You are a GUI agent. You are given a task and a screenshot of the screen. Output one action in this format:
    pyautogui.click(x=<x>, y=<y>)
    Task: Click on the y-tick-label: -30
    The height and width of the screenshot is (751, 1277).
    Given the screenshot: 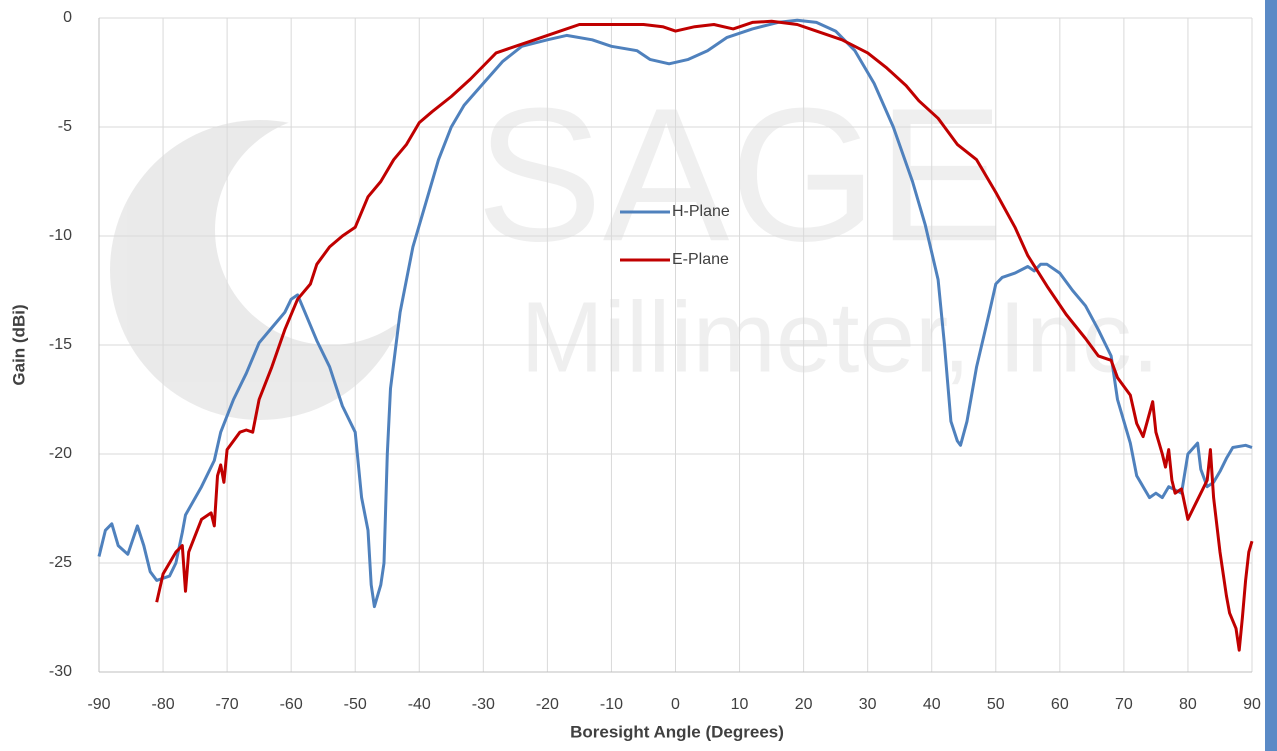 What is the action you would take?
    pyautogui.click(x=60, y=671)
    